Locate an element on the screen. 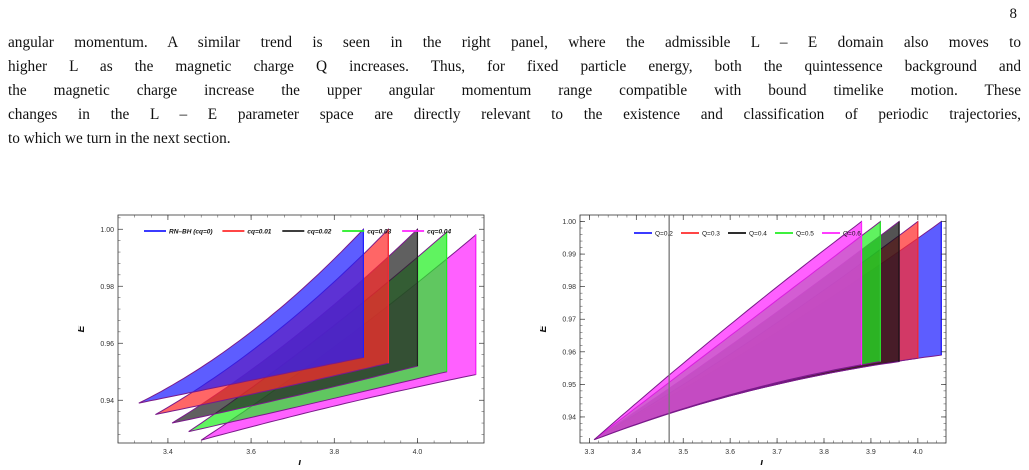  series-area is located at coordinates (727, 330).